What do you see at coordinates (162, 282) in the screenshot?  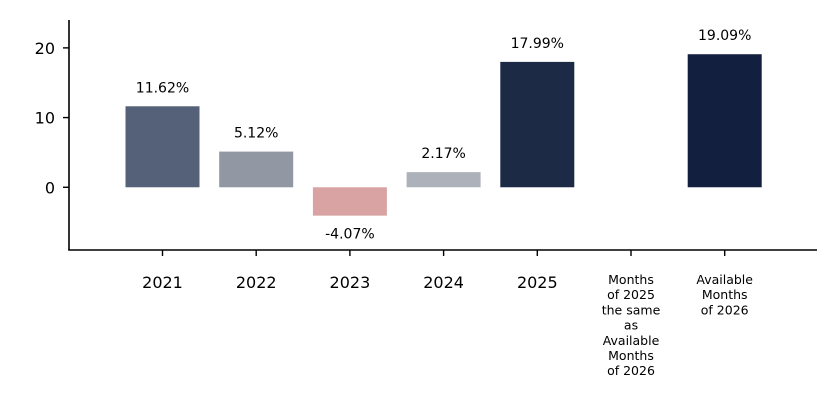 I see `x-tick-label-0: 2021` at bounding box center [162, 282].